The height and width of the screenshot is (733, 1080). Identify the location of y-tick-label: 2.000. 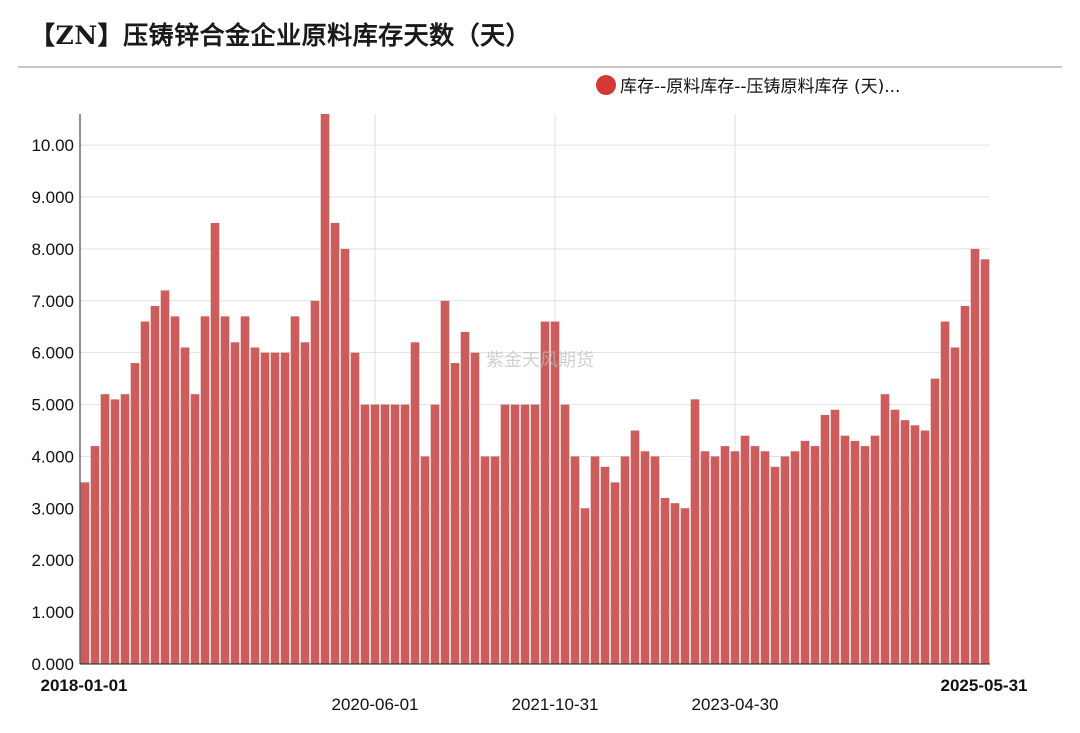
(52, 560).